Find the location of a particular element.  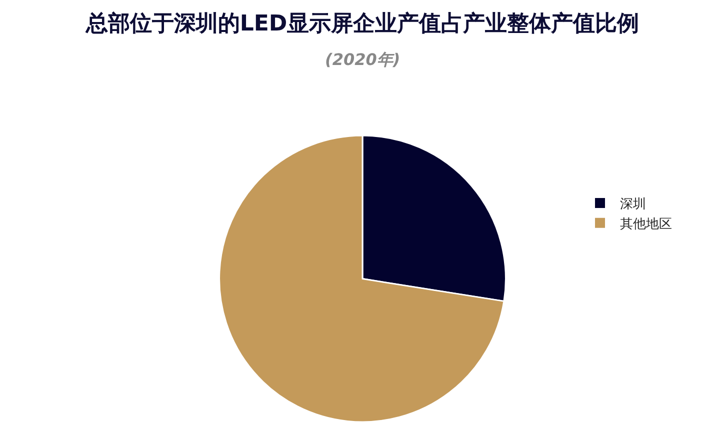

legend-label: 其他地区 is located at coordinates (646, 224).